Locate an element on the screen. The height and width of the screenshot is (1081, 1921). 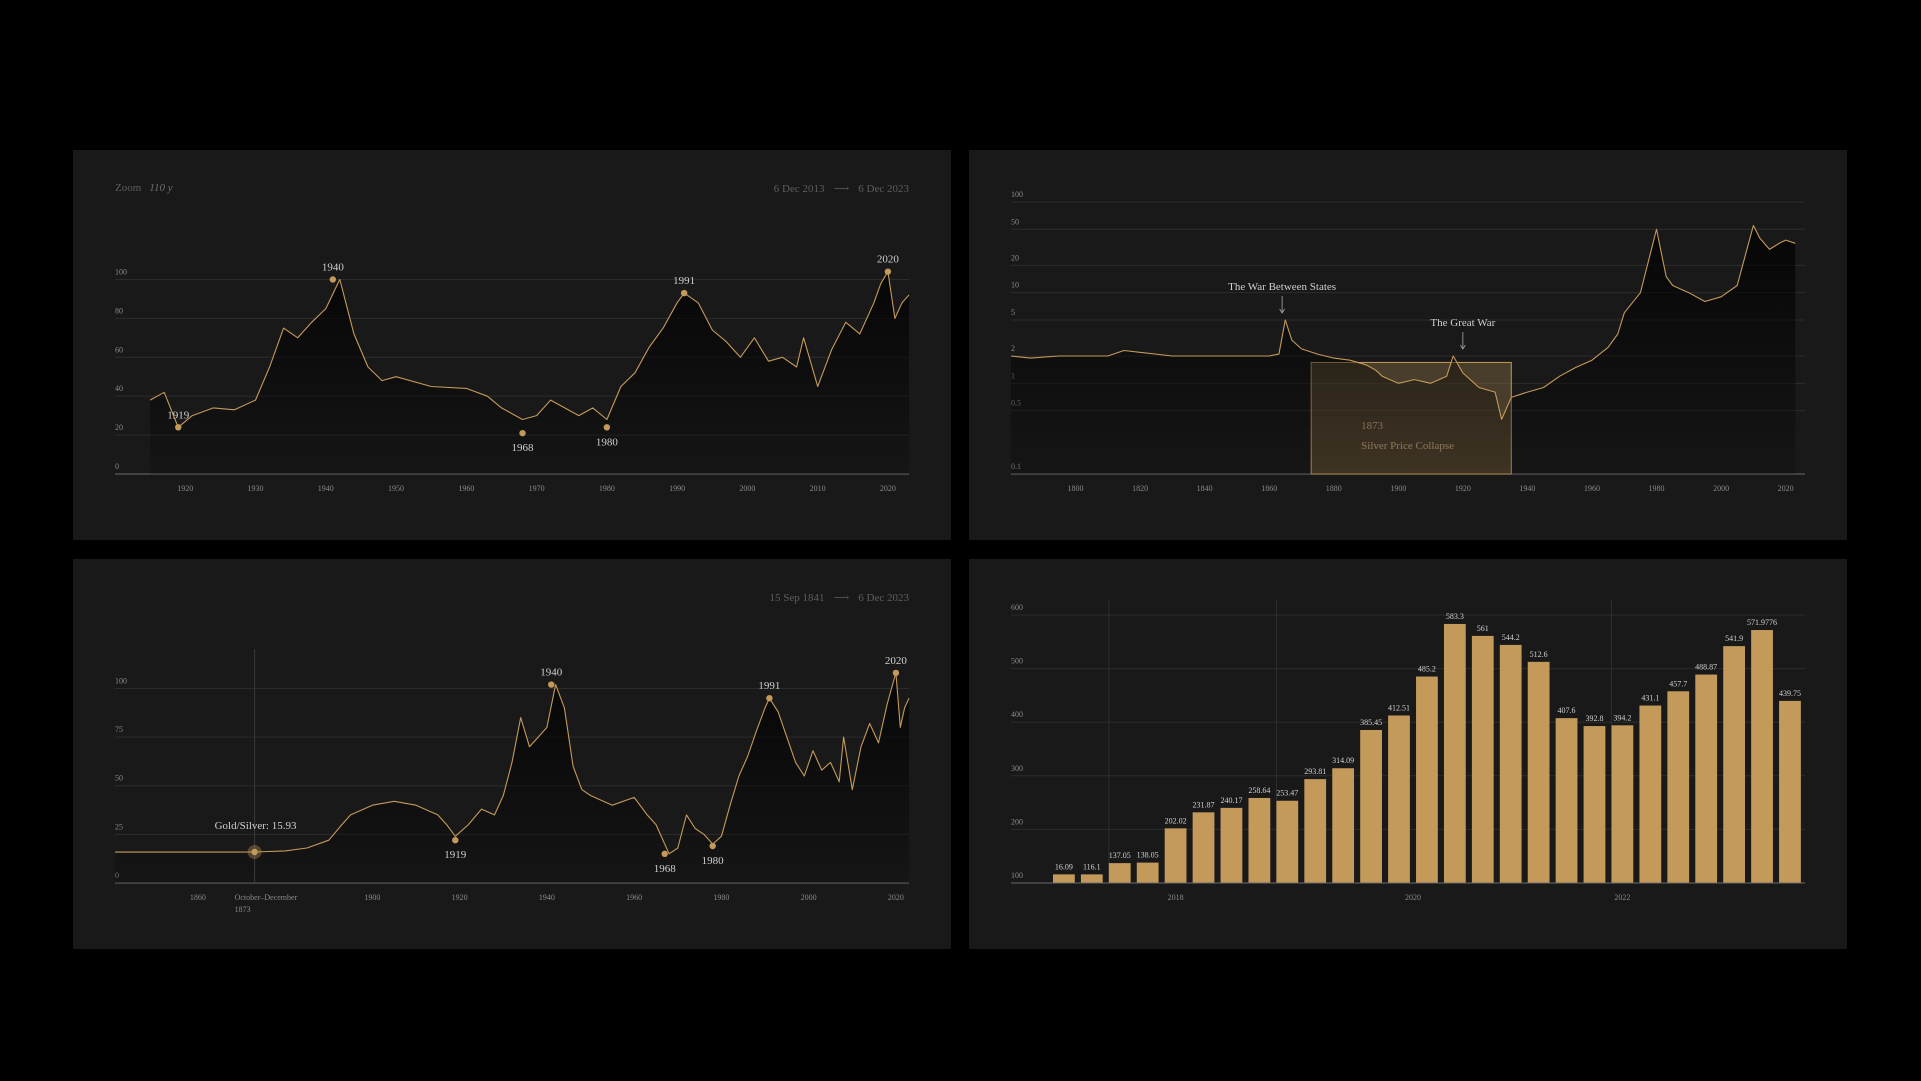
annotation-label: 1980 is located at coordinates (607, 442).